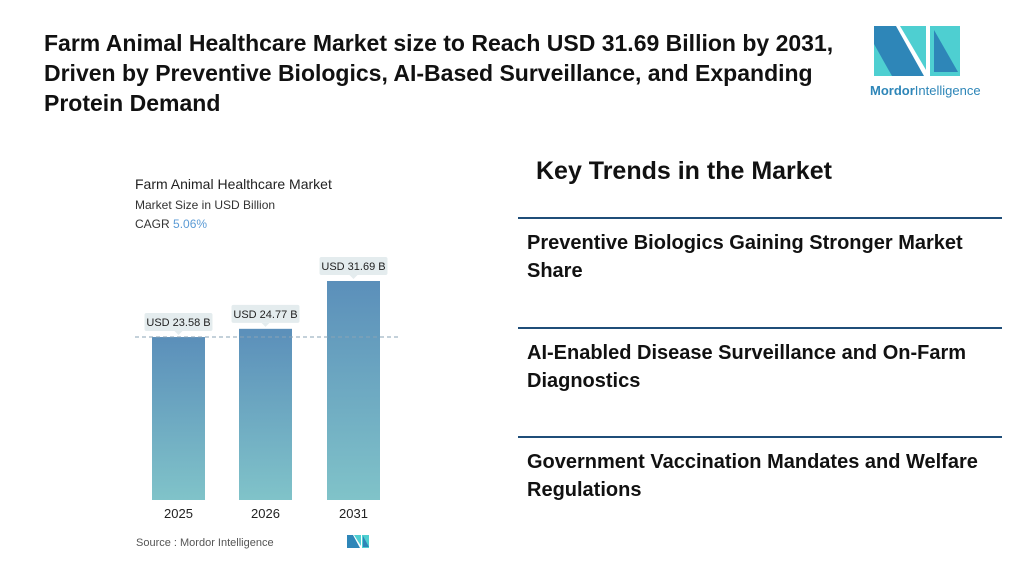 Image resolution: width=1035 pixels, height=586 pixels. I want to click on cagr: CAGR 5.06%, so click(171, 224).